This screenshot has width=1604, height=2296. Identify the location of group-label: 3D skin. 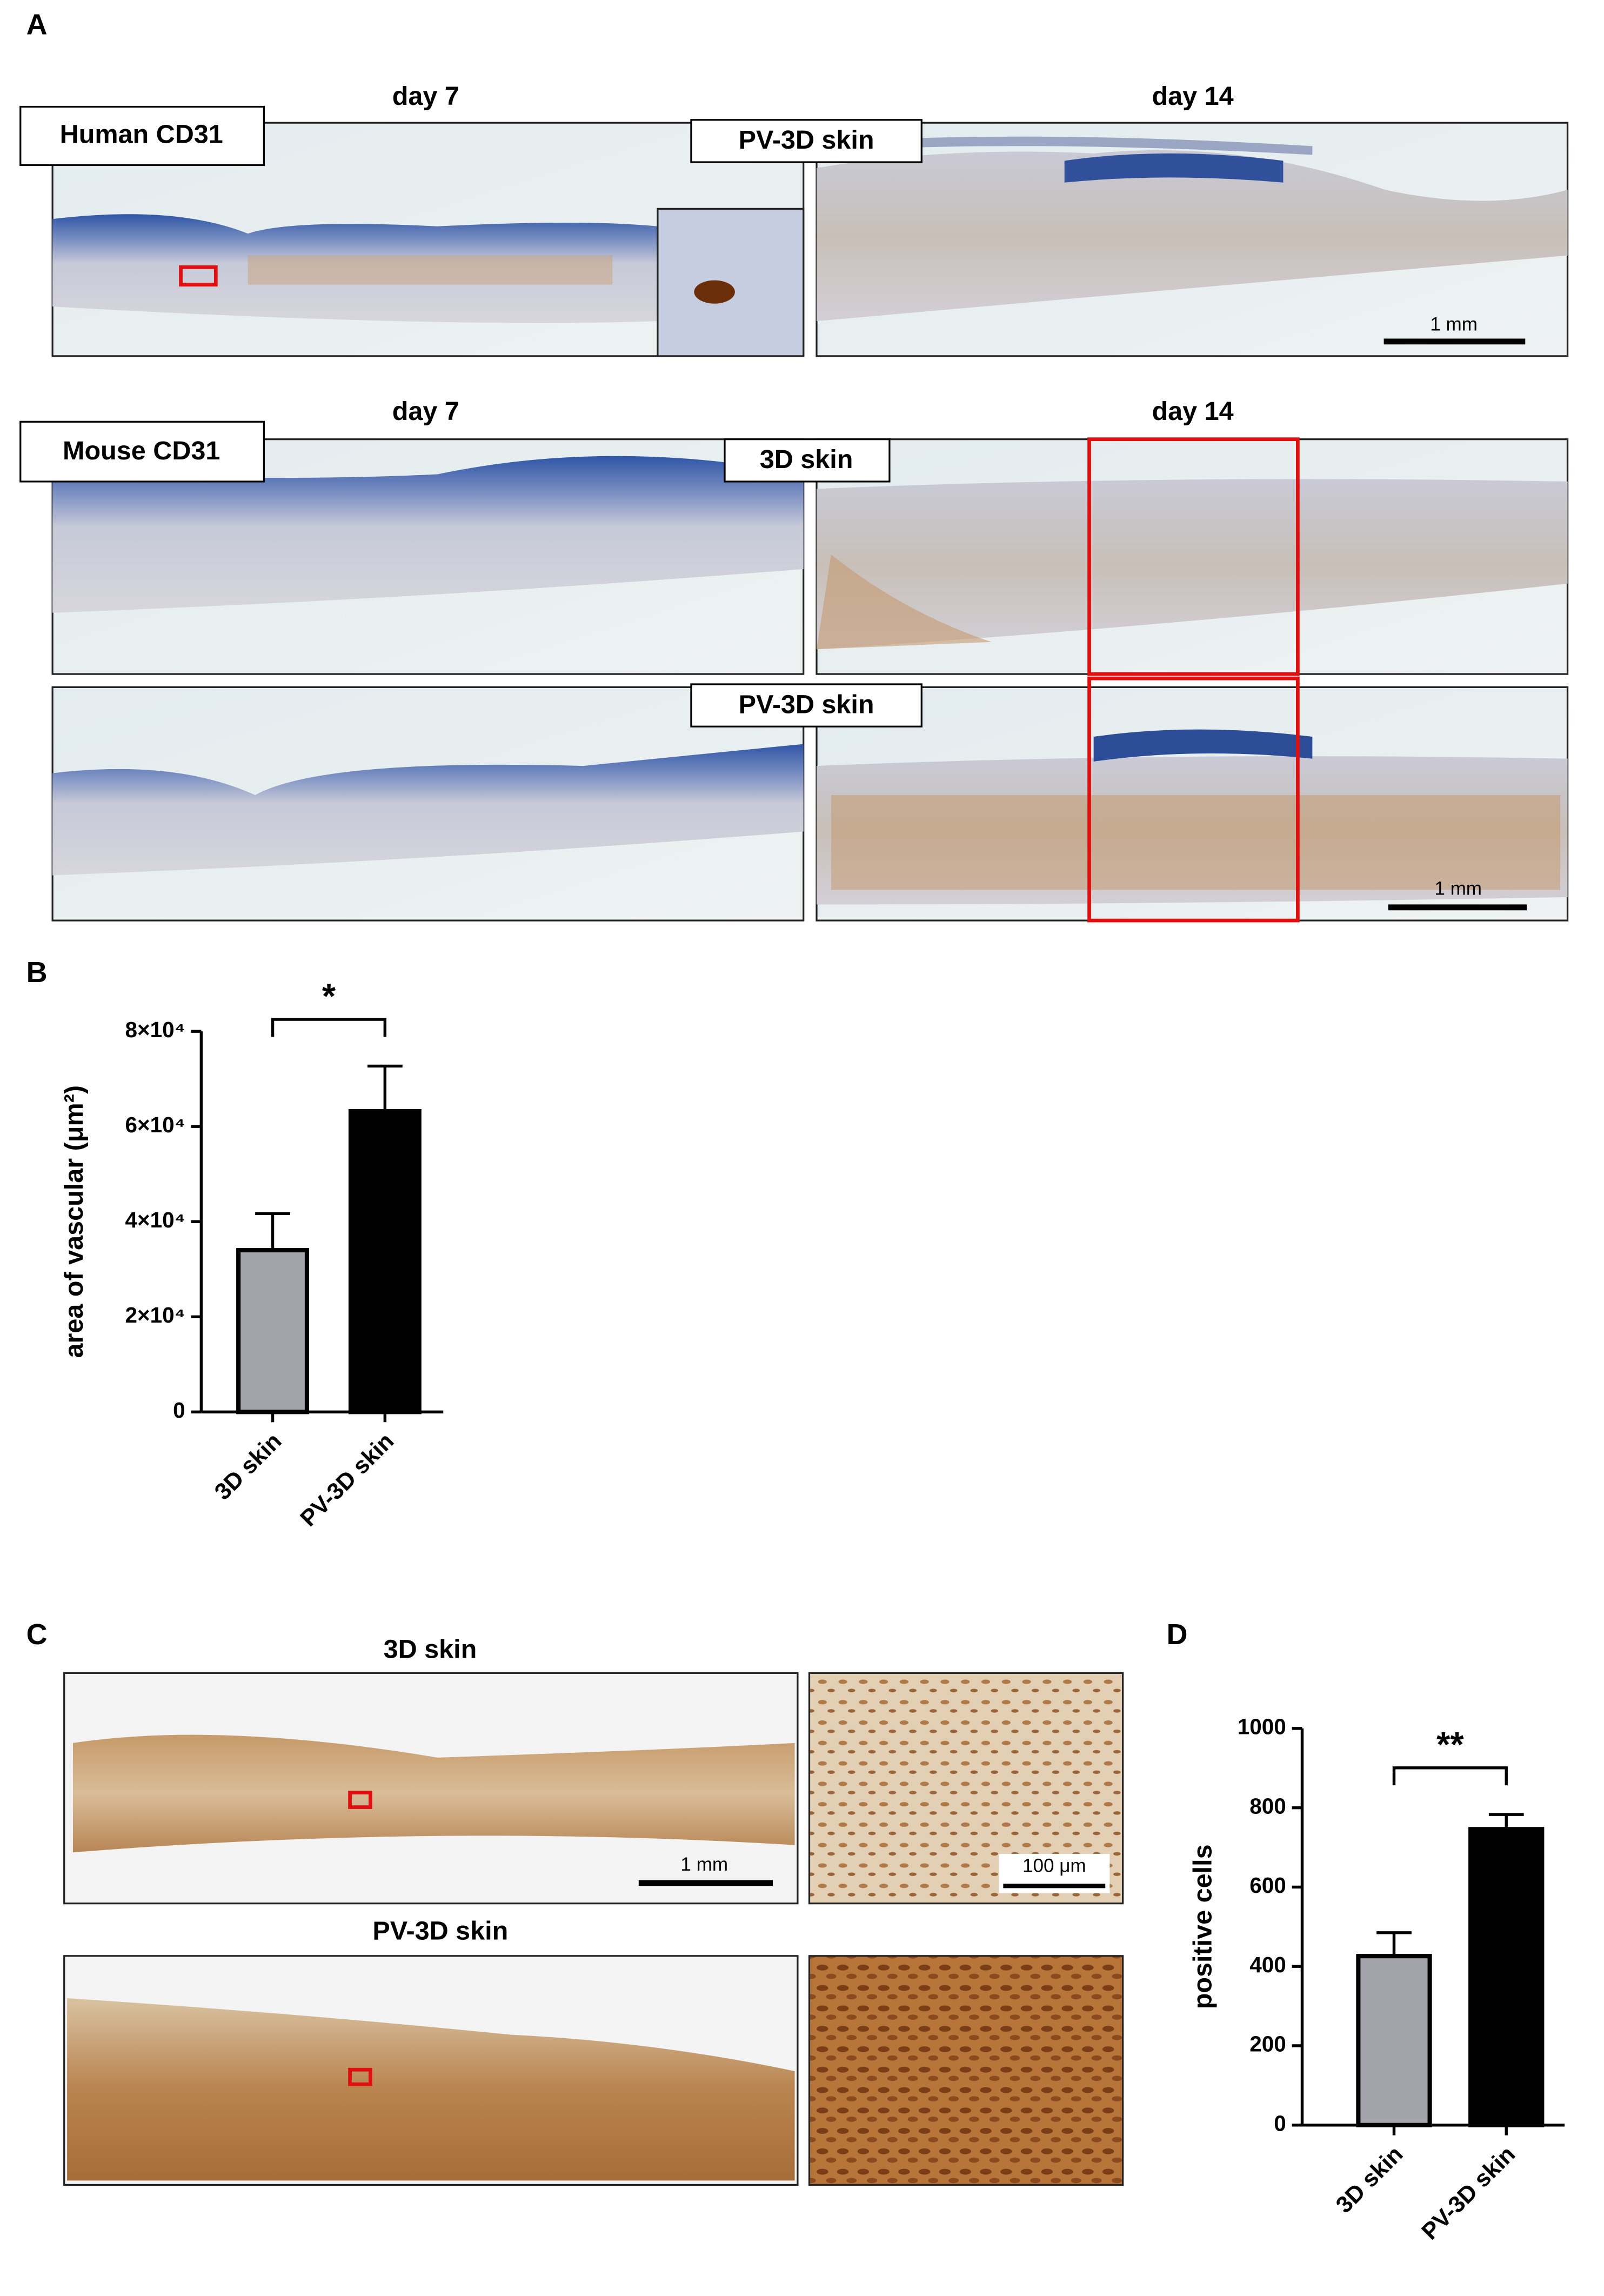
(807, 459).